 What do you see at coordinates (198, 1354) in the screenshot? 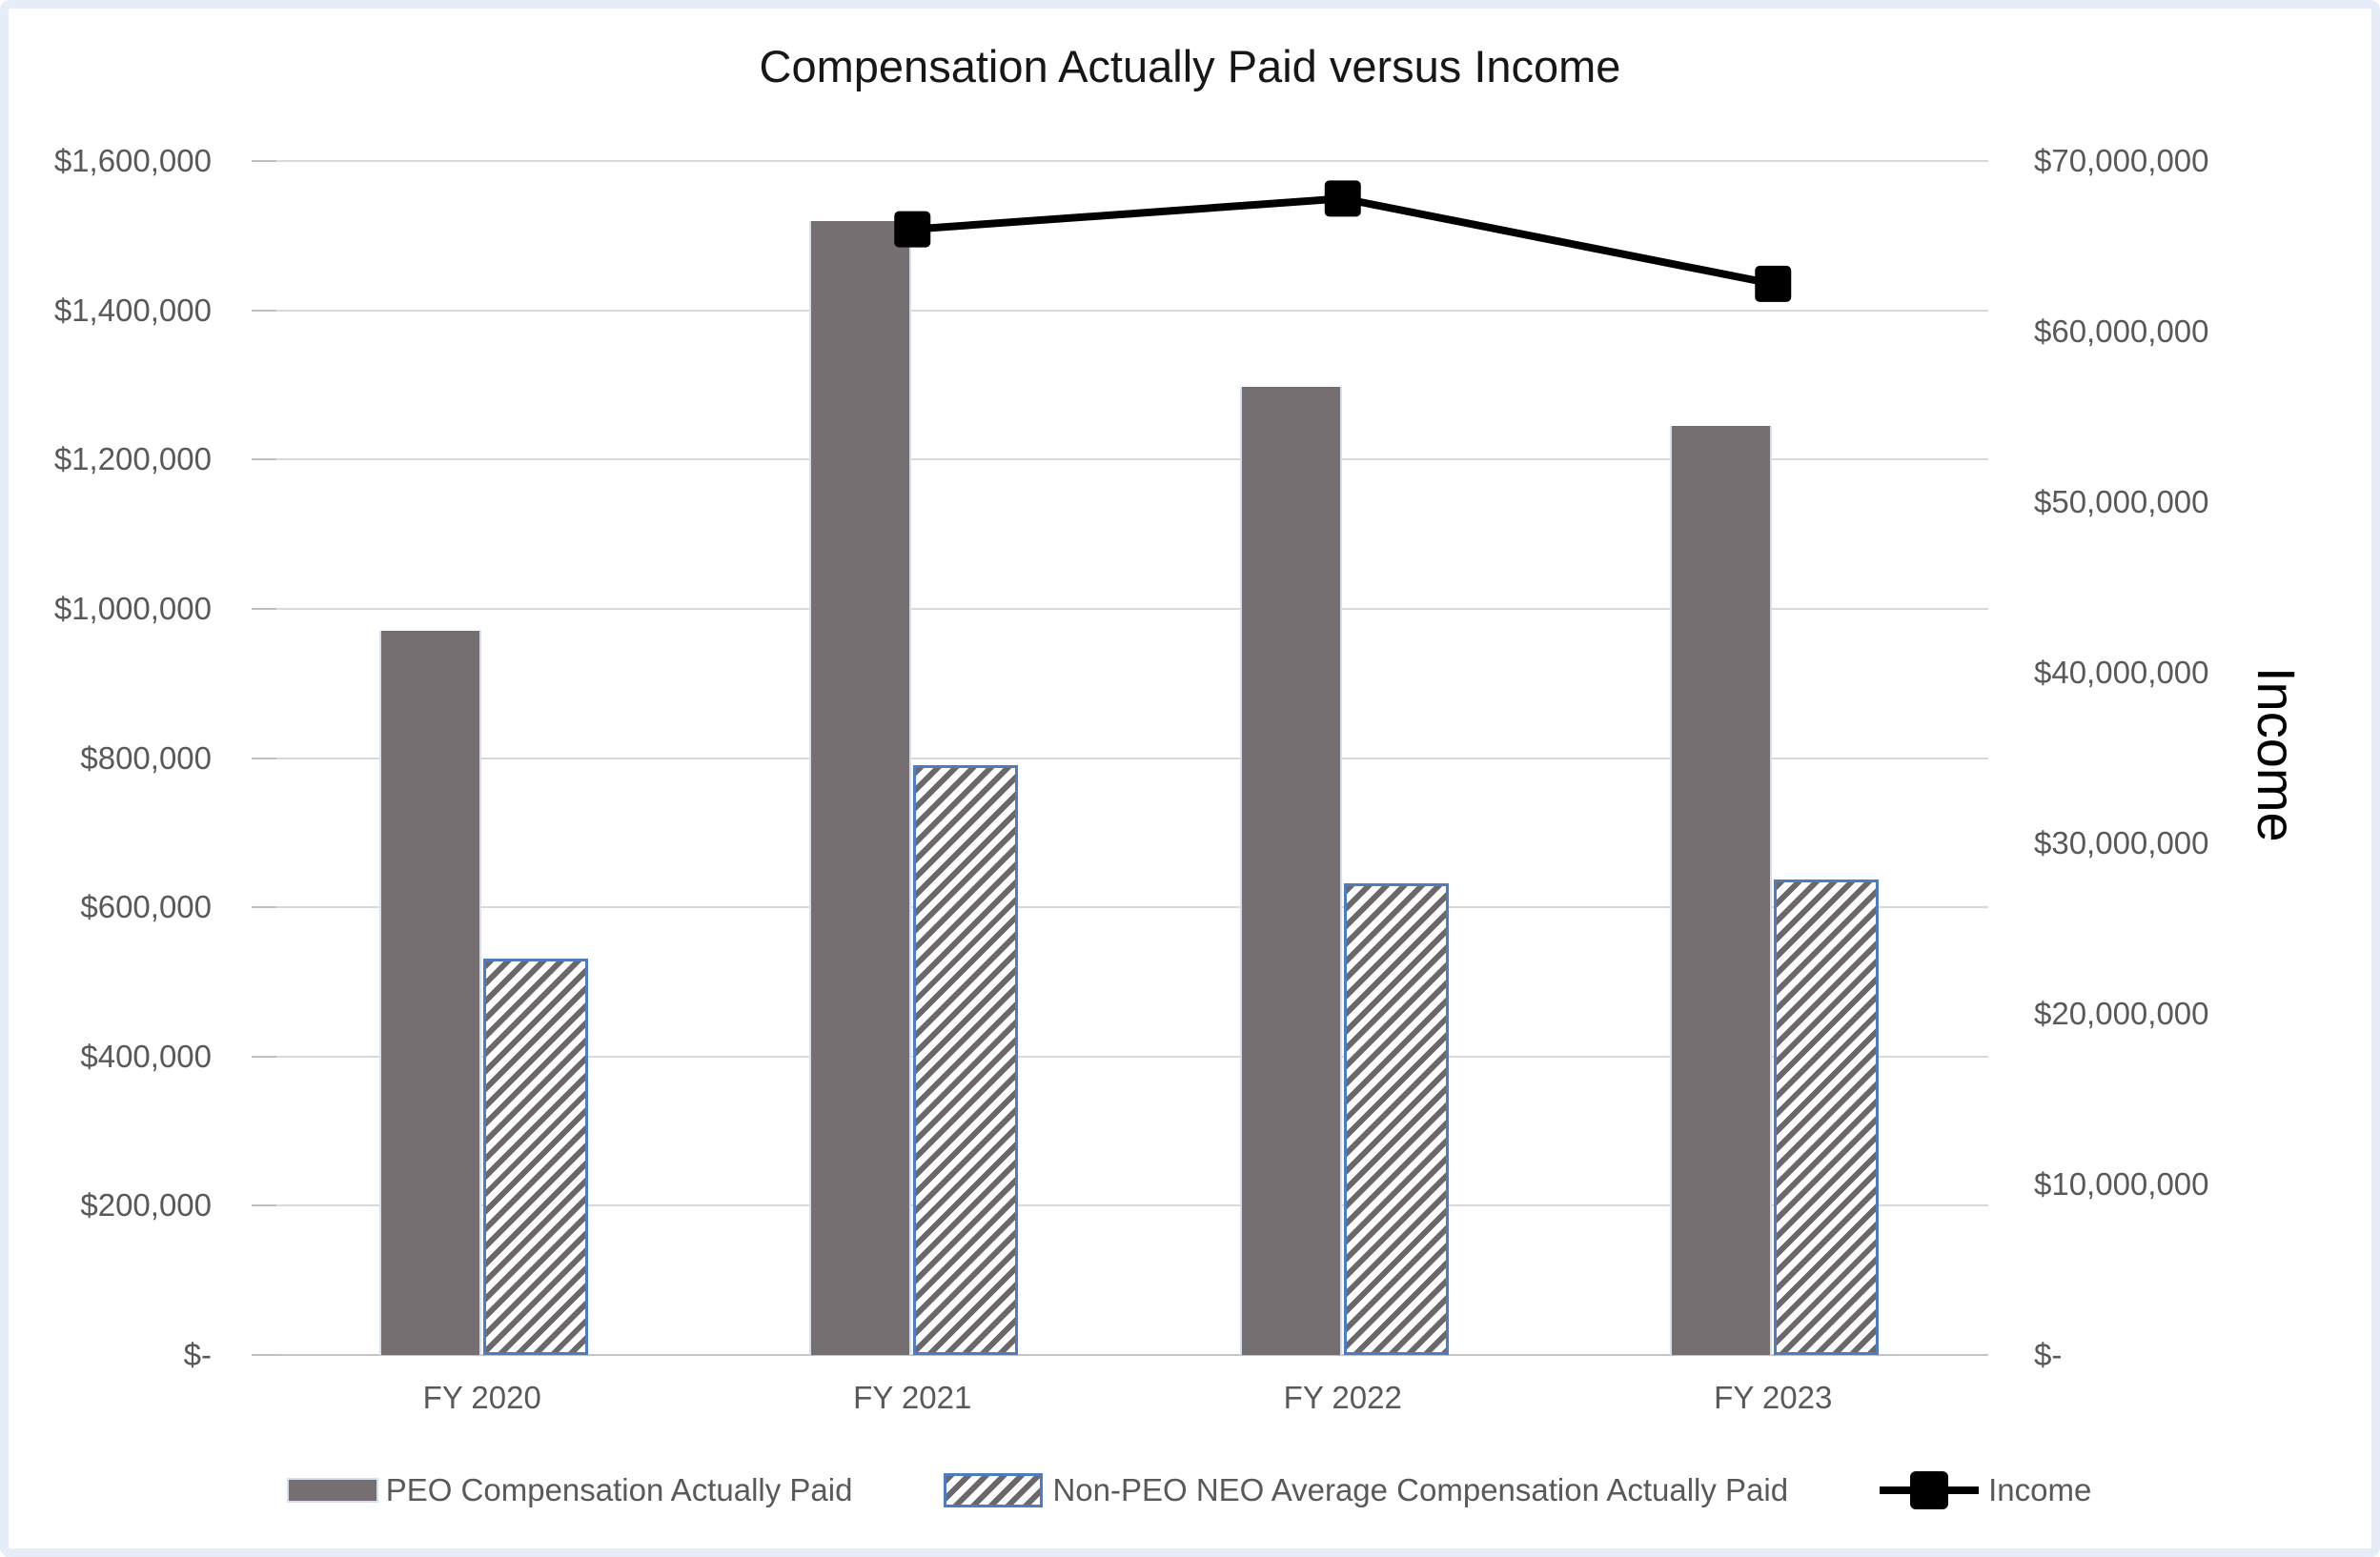
I see `left-axis-tick-label: $-` at bounding box center [198, 1354].